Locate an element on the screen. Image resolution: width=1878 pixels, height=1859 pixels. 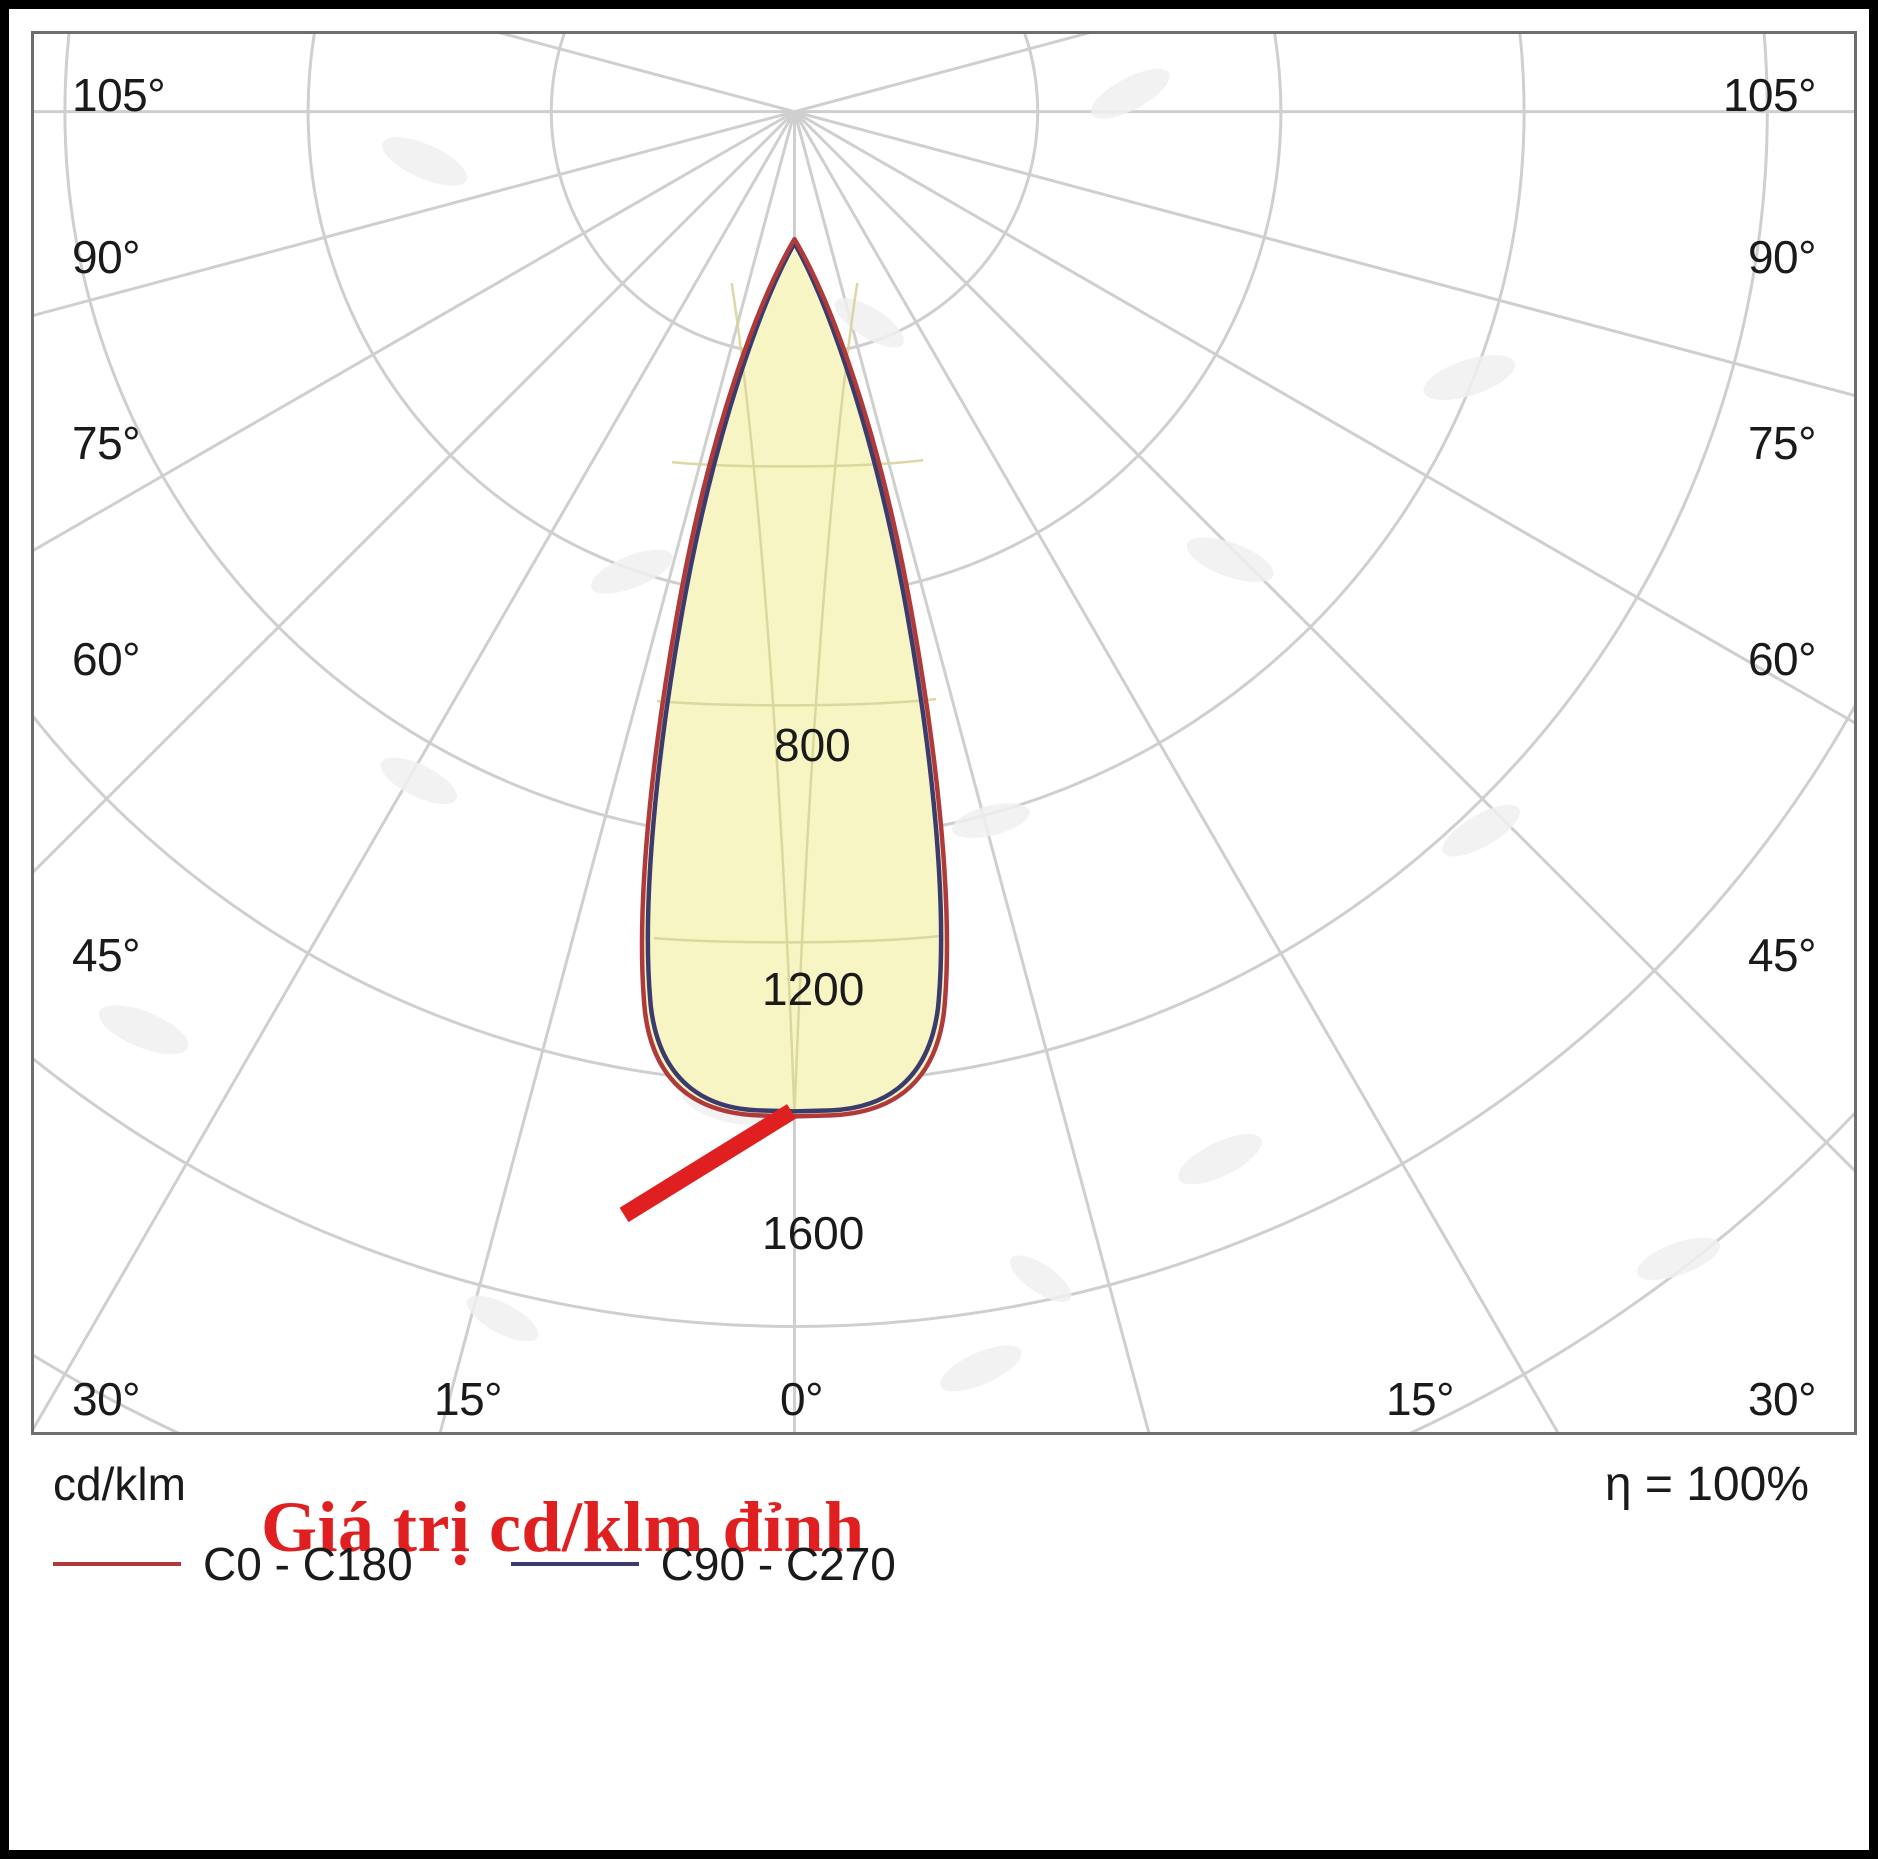
angle-label-right-105: 105° is located at coordinates (1769, 95).